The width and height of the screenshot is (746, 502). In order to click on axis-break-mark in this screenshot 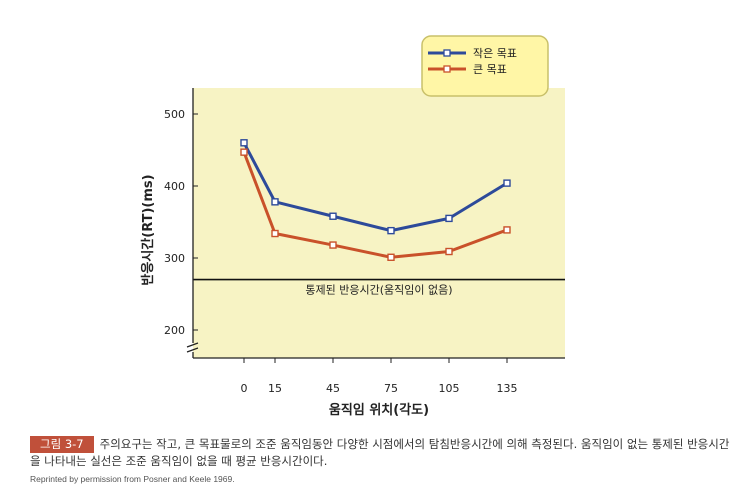, I will do `click(192, 347)`.